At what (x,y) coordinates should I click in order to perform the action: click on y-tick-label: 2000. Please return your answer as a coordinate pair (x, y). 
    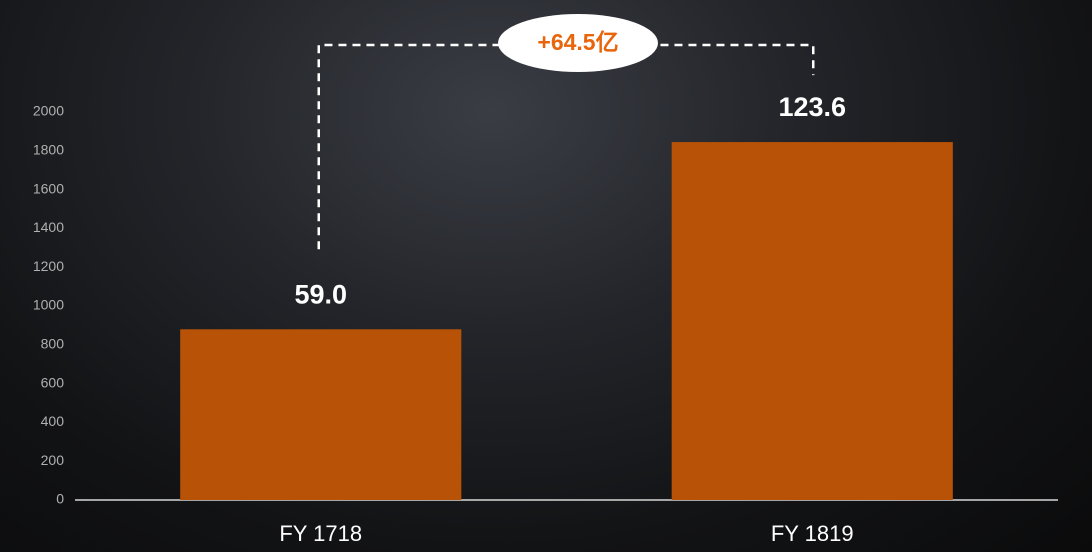
    Looking at the image, I should click on (48, 111).